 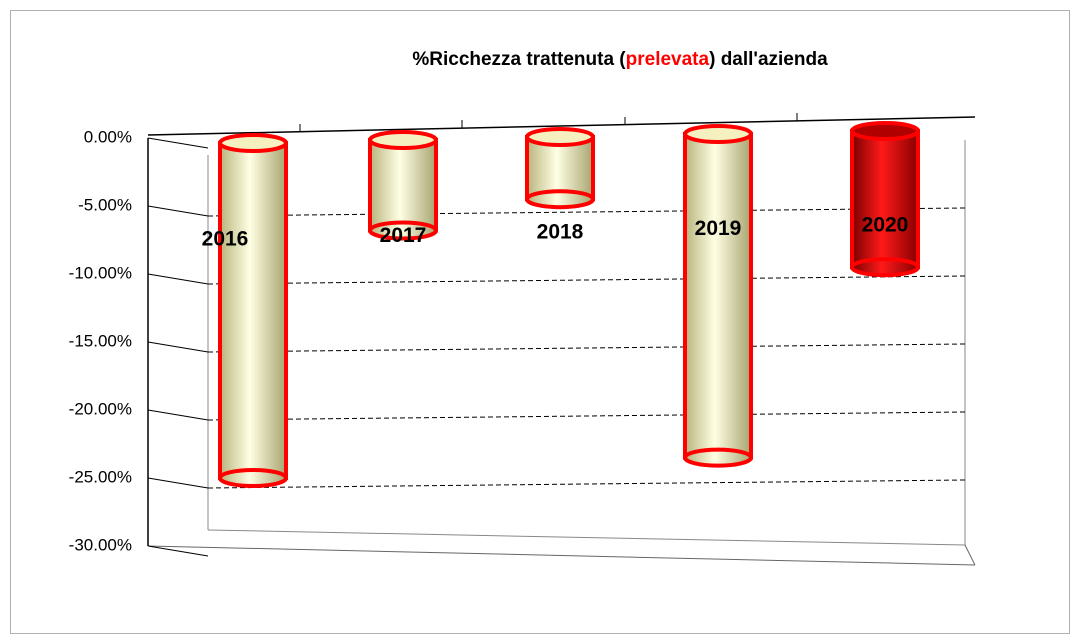 What do you see at coordinates (100, 340) in the screenshot?
I see `y-tick-label: -15.00%` at bounding box center [100, 340].